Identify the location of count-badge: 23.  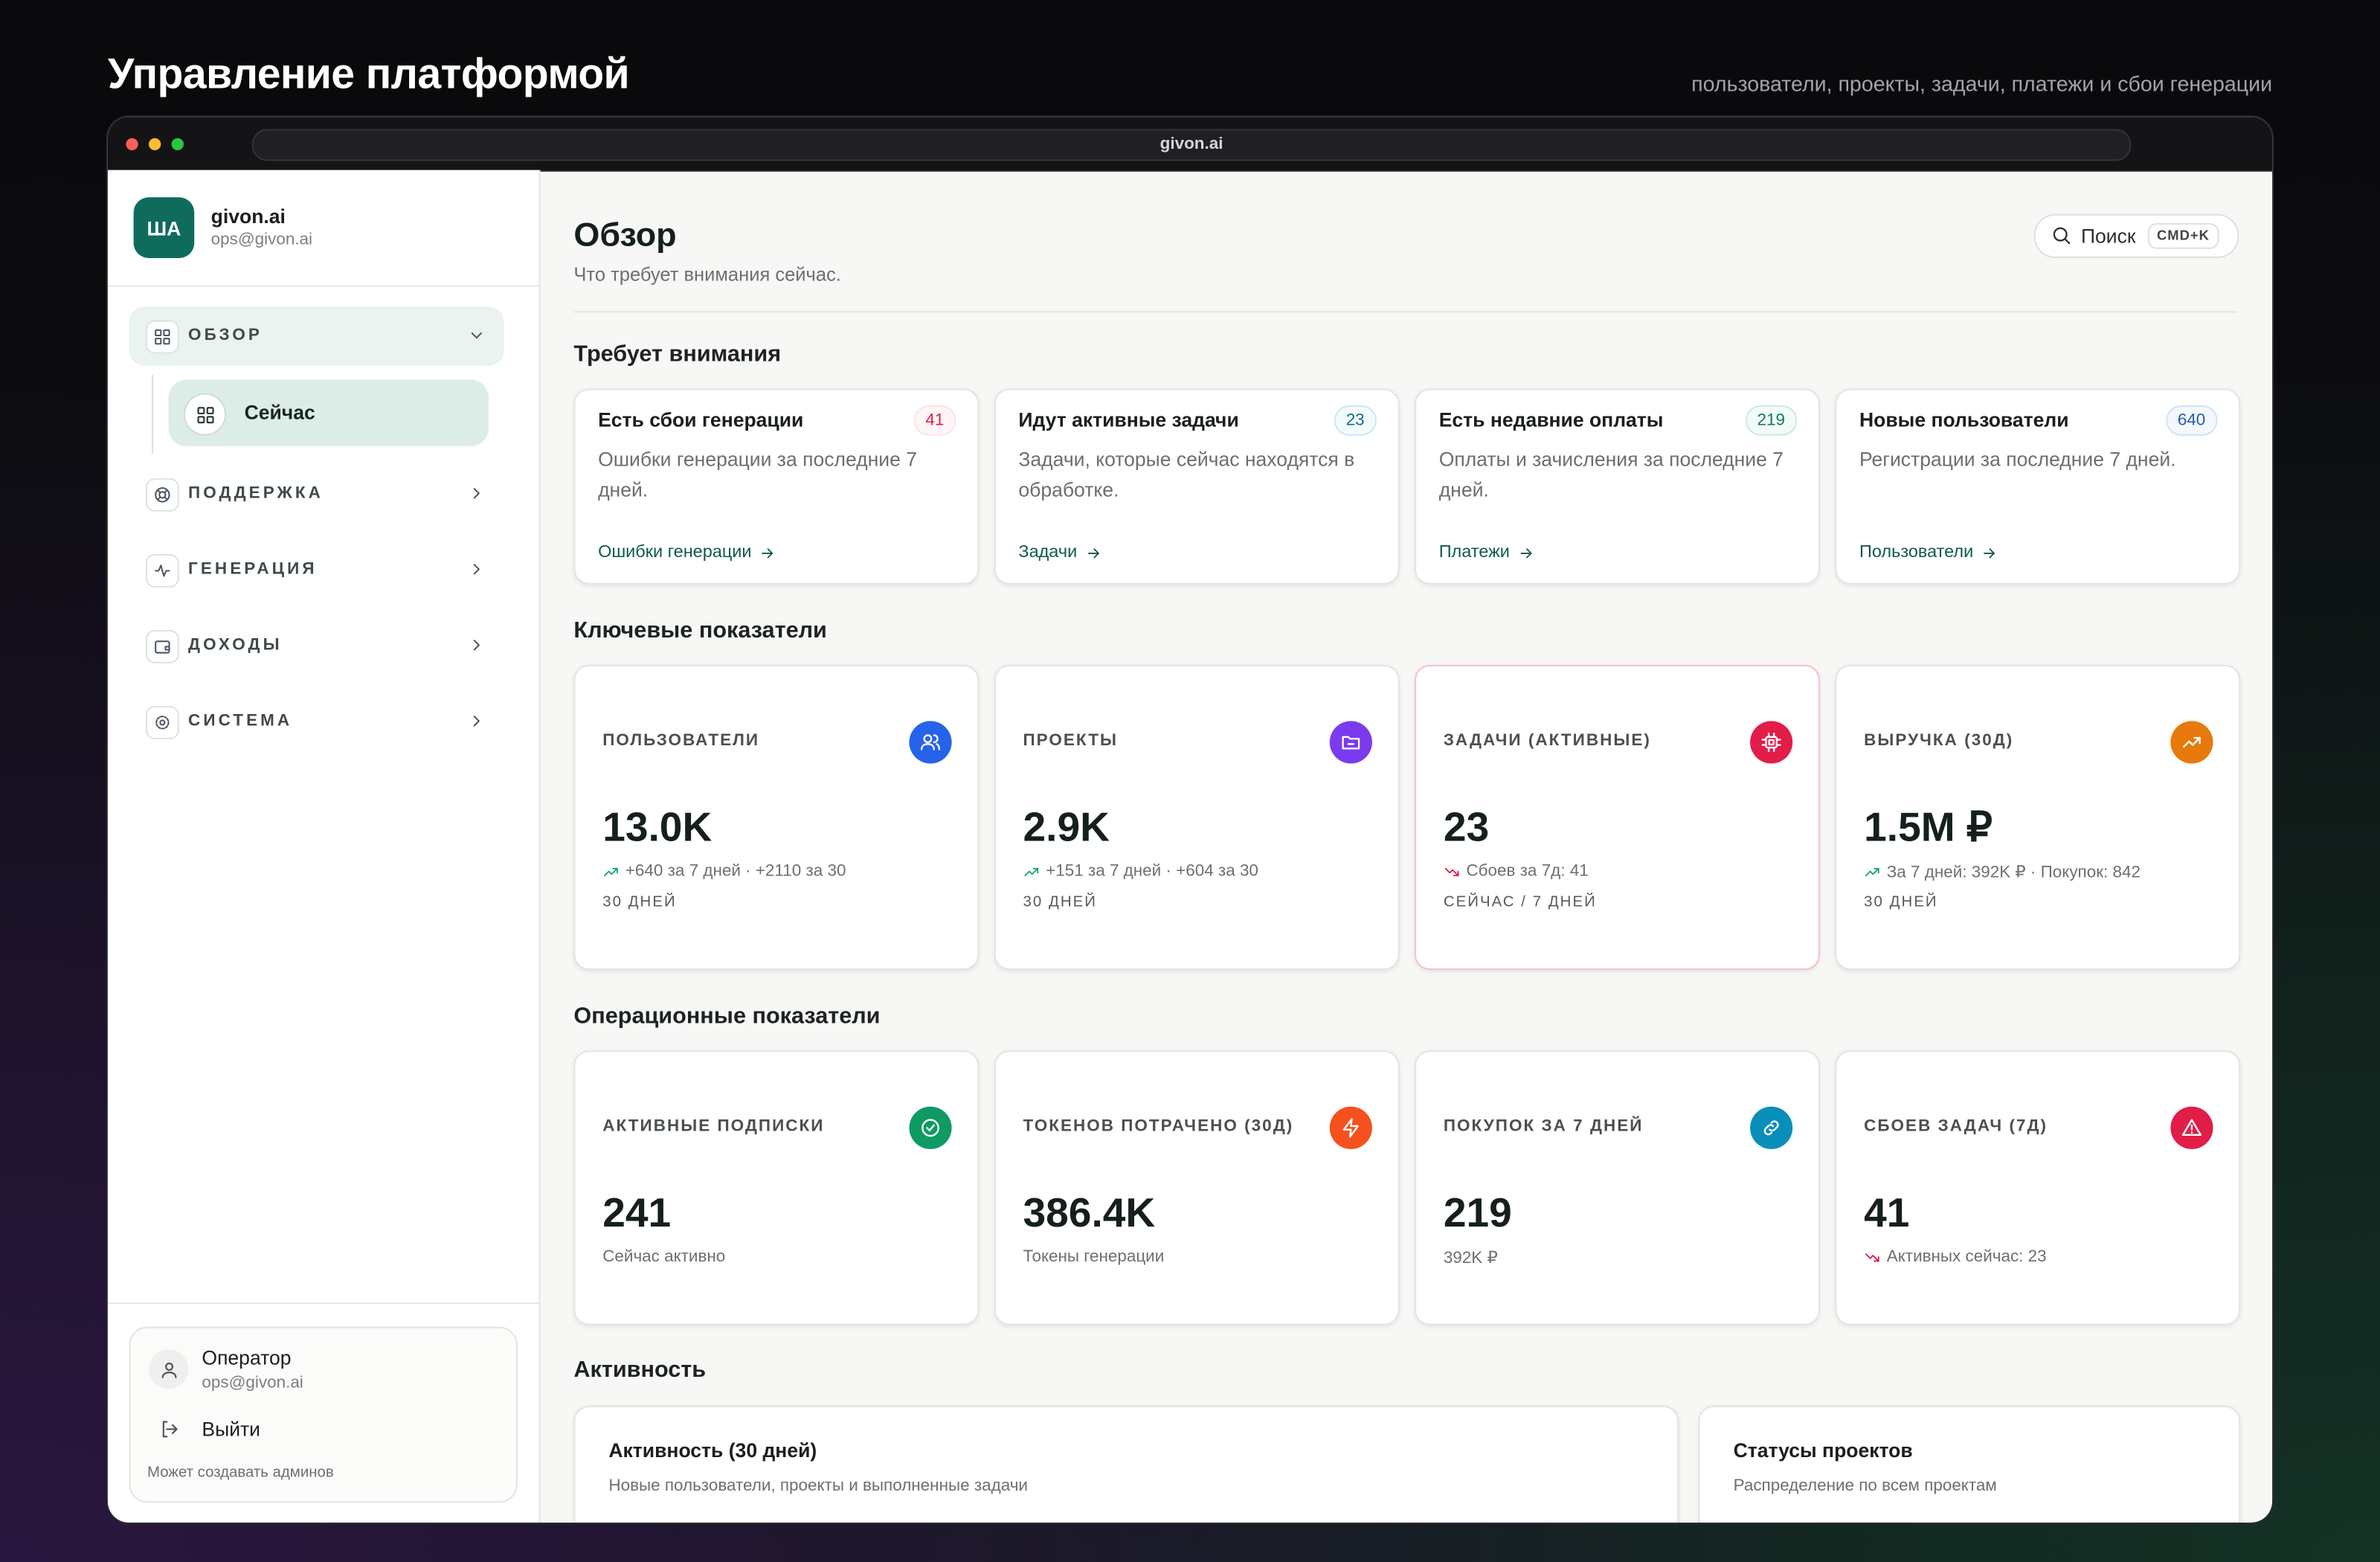
(1356, 420).